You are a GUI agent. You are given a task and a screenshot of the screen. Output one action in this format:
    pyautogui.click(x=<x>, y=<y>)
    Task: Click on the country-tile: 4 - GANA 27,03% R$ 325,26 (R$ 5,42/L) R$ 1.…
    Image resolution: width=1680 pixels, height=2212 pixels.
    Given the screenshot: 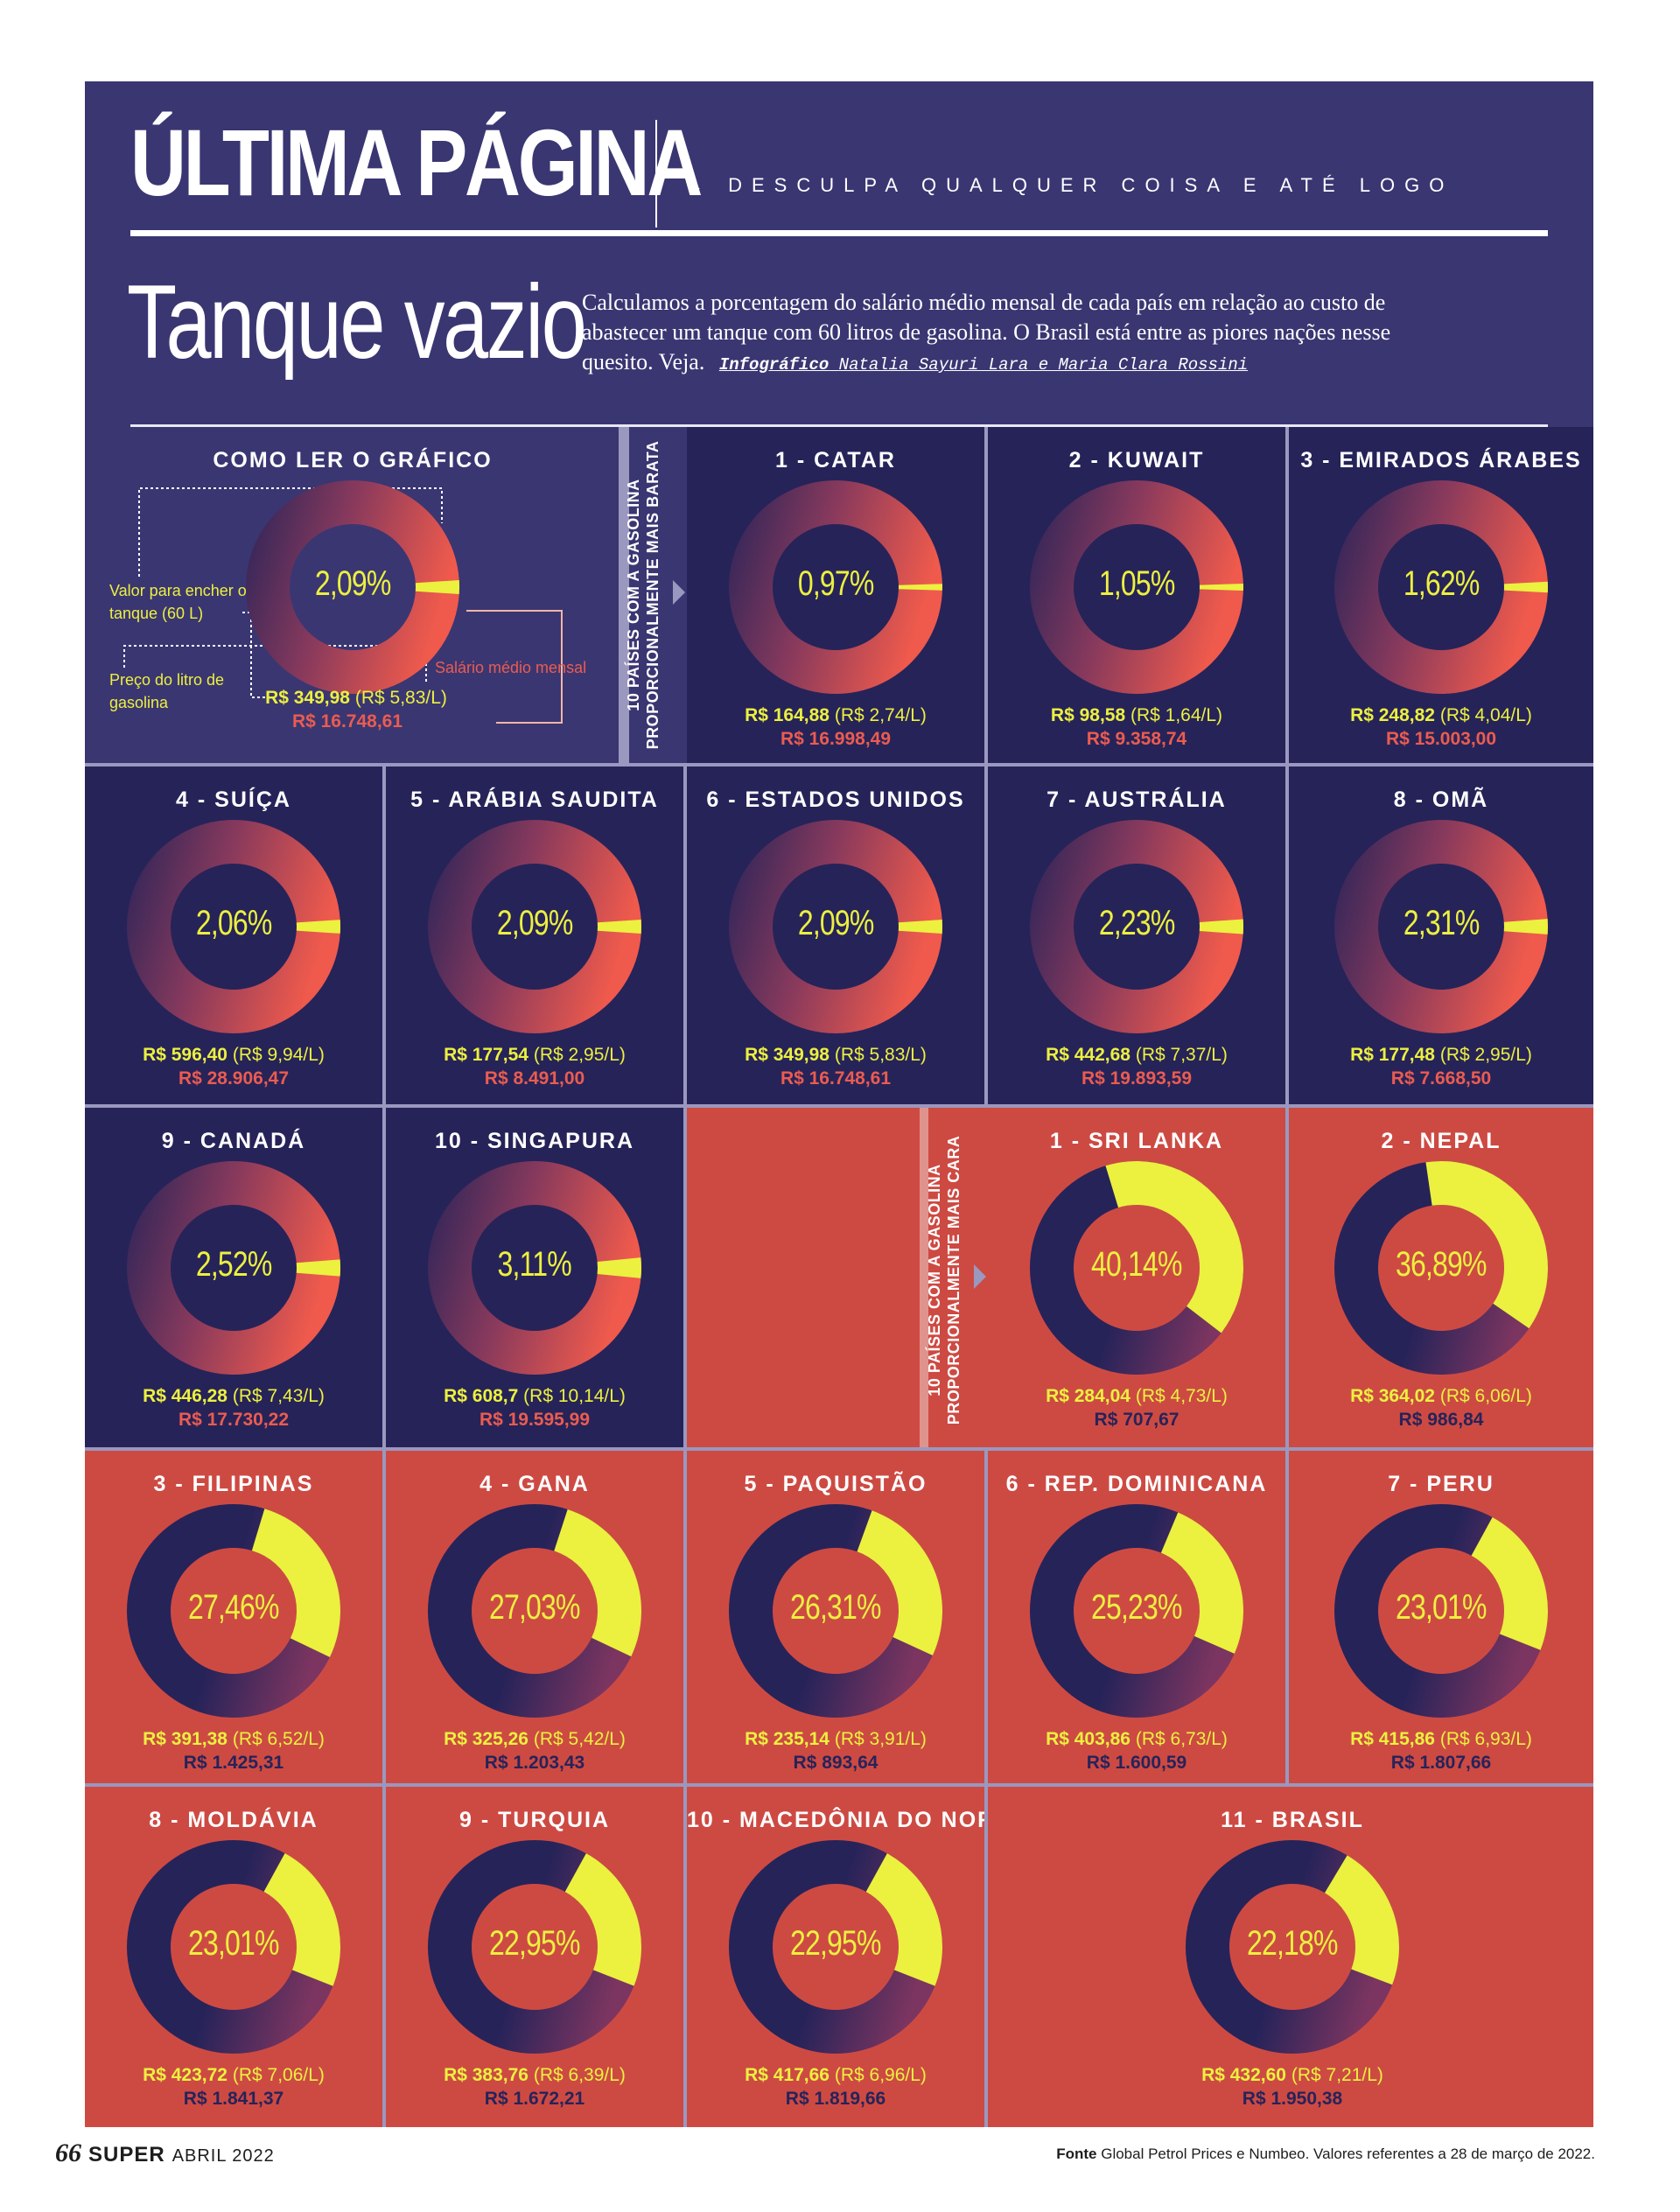 What is the action you would take?
    pyautogui.click(x=534, y=1617)
    